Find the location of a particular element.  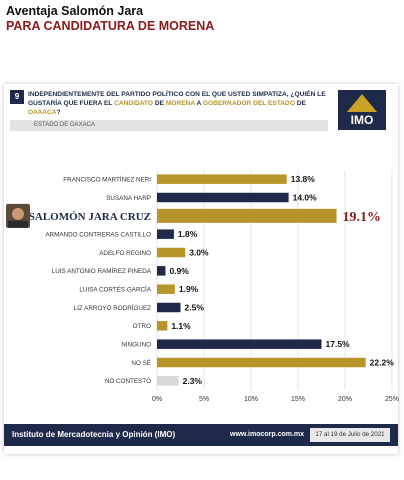

category-label: SUSANA HARP is located at coordinates (128, 198).